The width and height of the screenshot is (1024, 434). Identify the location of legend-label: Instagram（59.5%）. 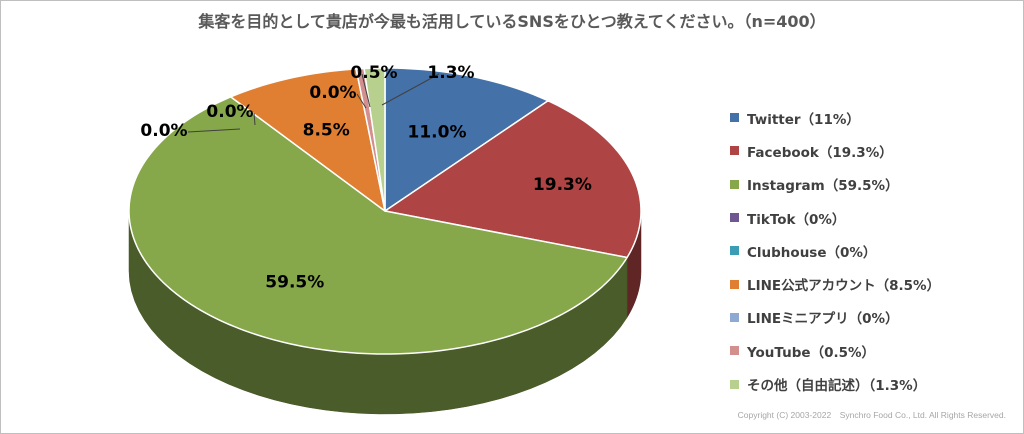
(823, 186).